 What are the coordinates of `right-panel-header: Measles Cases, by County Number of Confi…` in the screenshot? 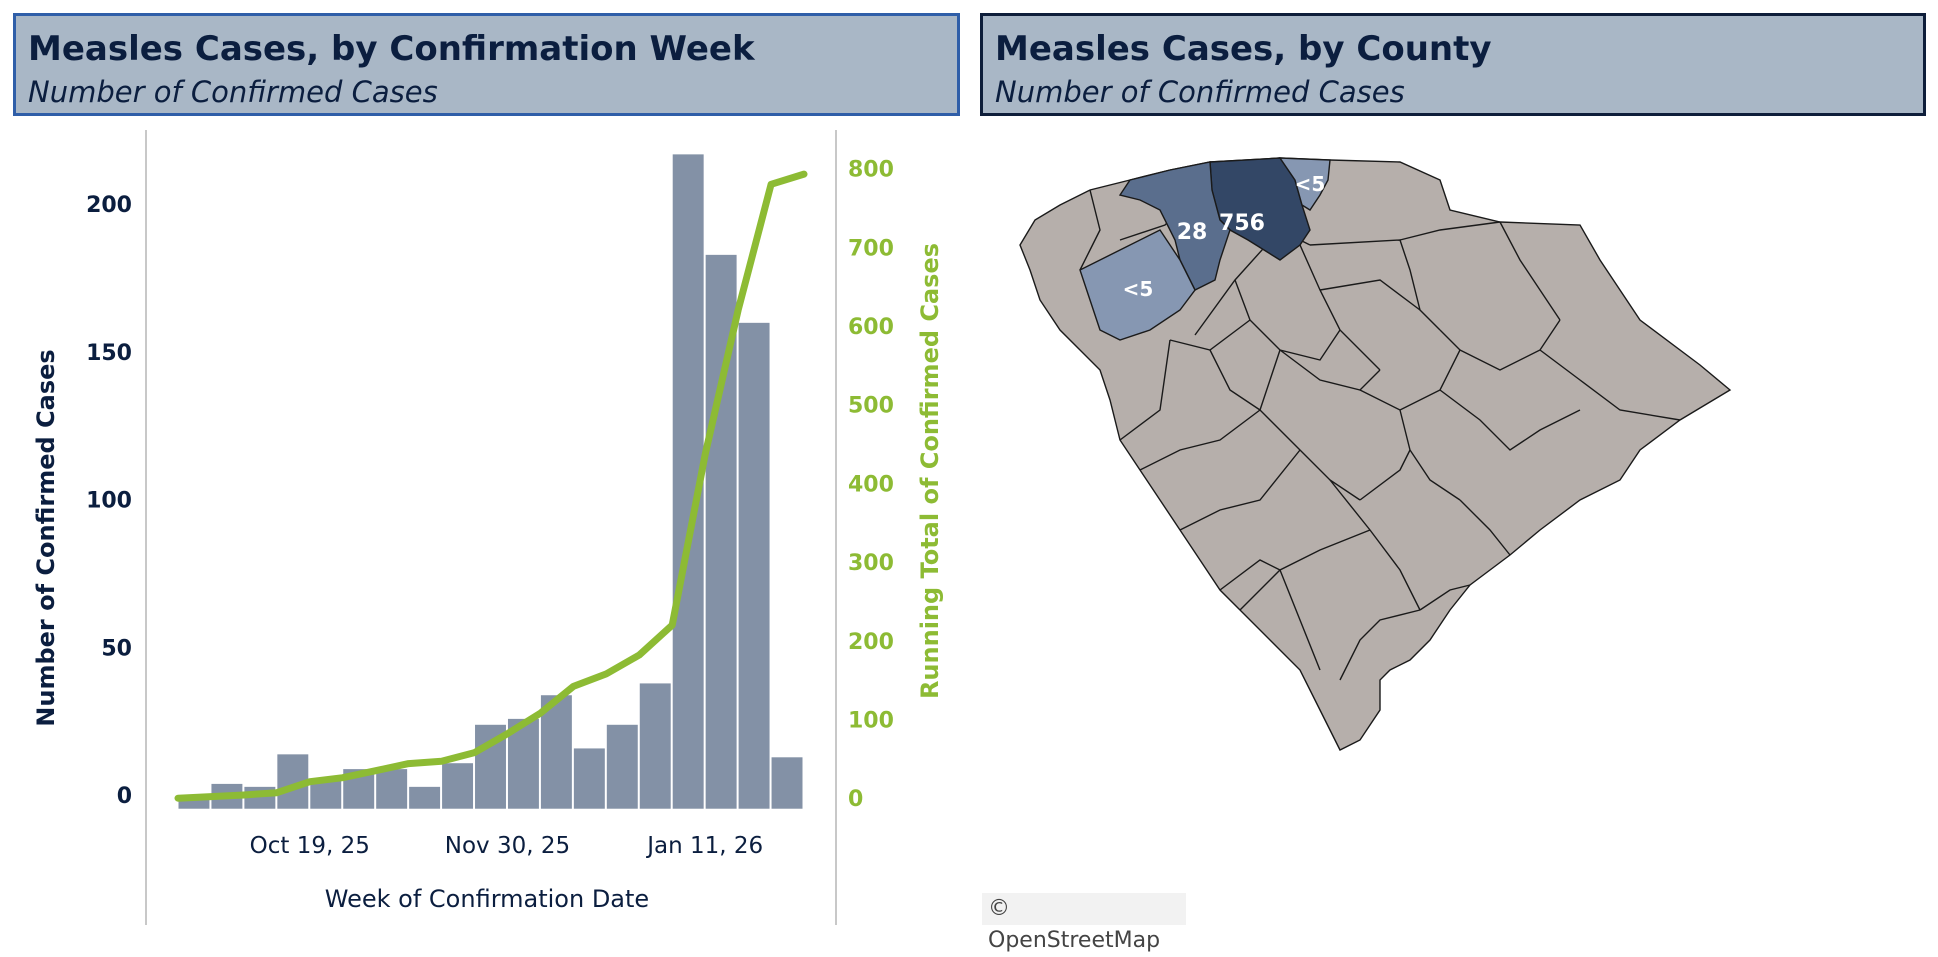 It's located at (1453, 64).